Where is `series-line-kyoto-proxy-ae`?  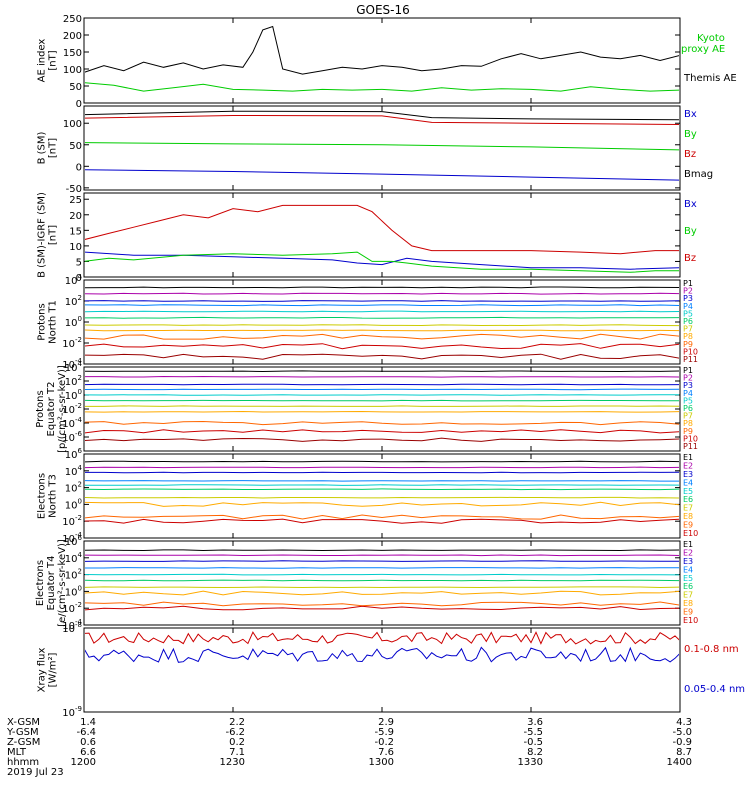 series-line-kyoto-proxy-ae is located at coordinates (382, 87).